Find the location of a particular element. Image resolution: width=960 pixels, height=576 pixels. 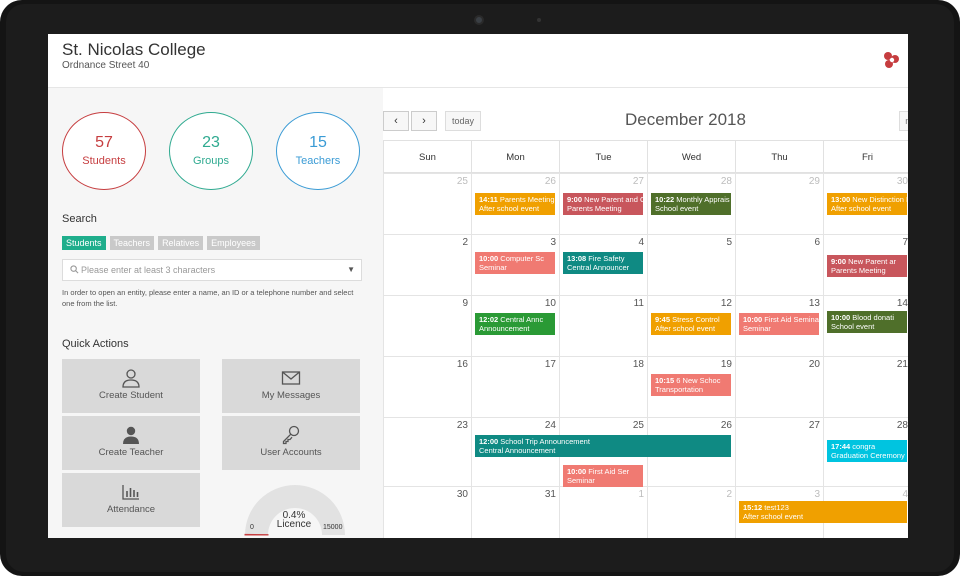

calendar-event: 10:15 6 New Schoc Transportation is located at coordinates (691, 385).